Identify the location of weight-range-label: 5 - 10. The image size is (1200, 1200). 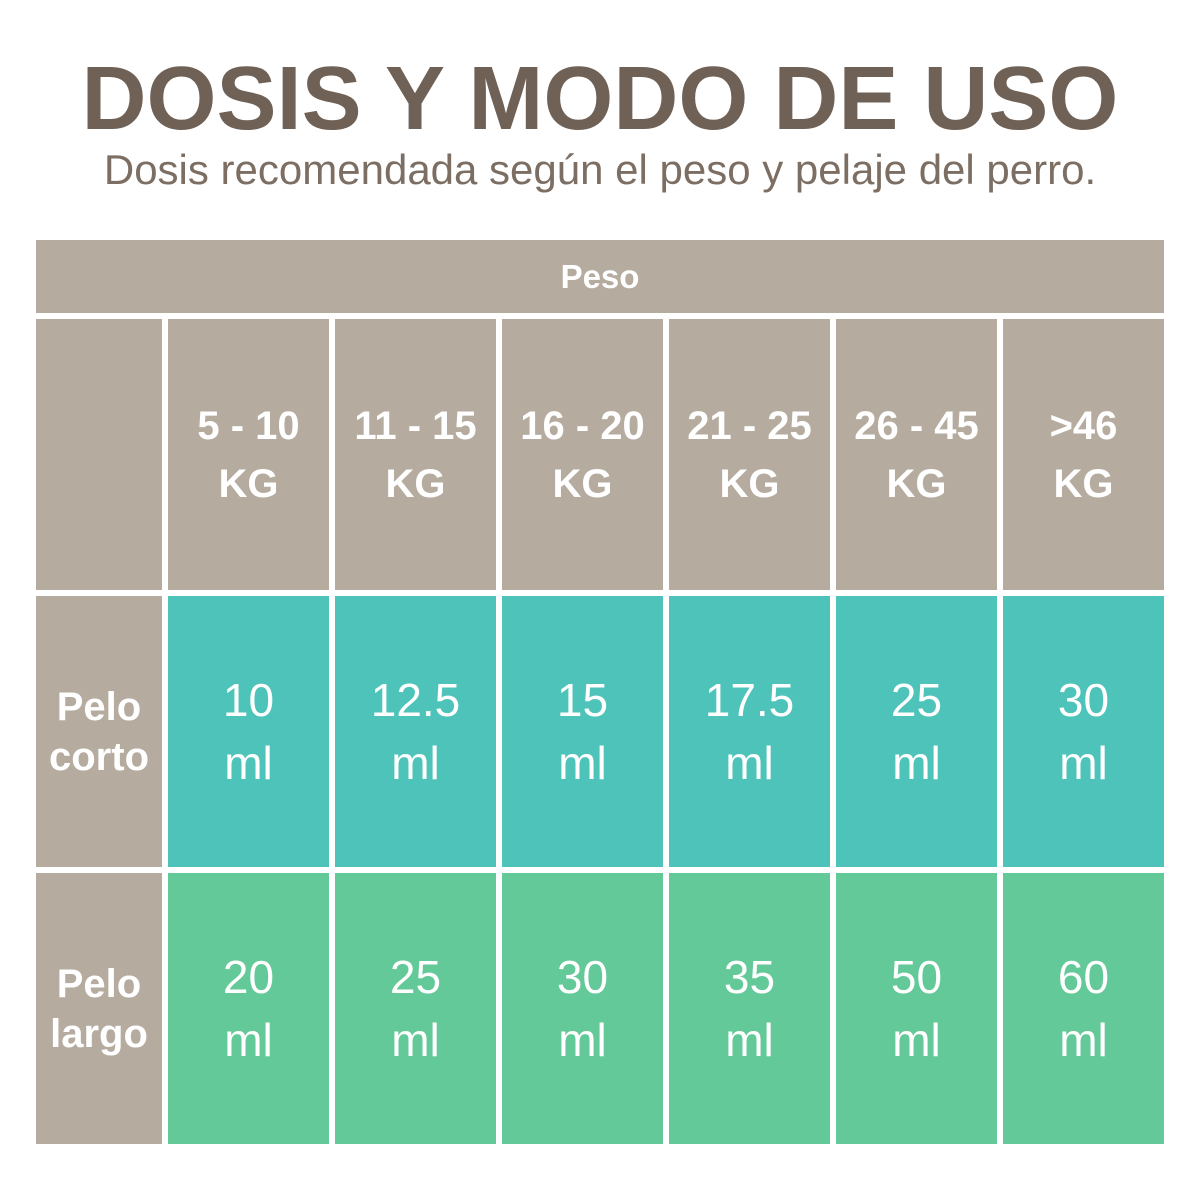
(248, 425).